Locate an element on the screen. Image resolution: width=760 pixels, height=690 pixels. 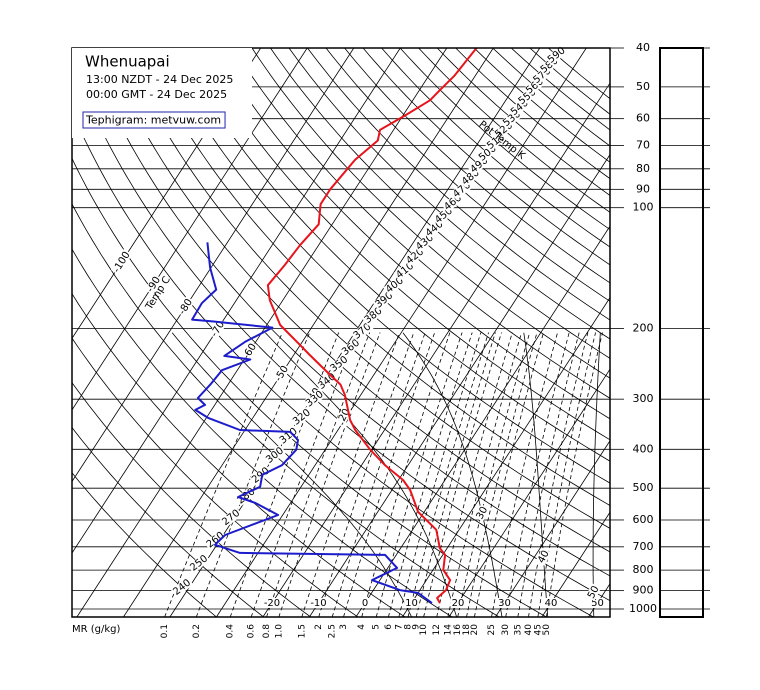
isotherm-label: 40 is located at coordinates (551, 603).